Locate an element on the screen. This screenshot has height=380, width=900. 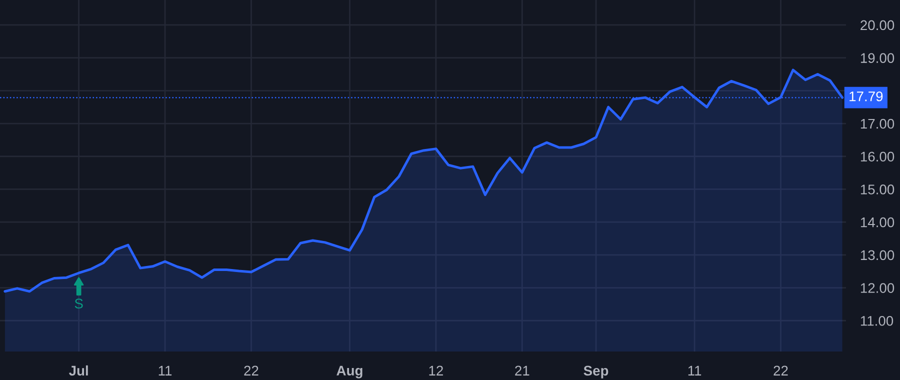
y-tick-label: 11.00 is located at coordinates (877, 321).